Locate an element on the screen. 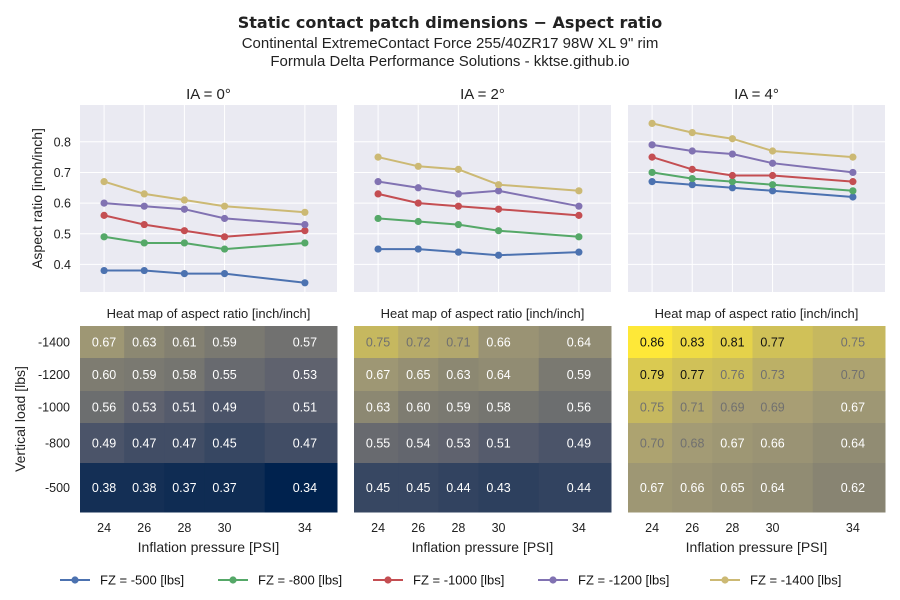 The width and height of the screenshot is (900, 600). panel-title: IA = 0° is located at coordinates (208, 94).